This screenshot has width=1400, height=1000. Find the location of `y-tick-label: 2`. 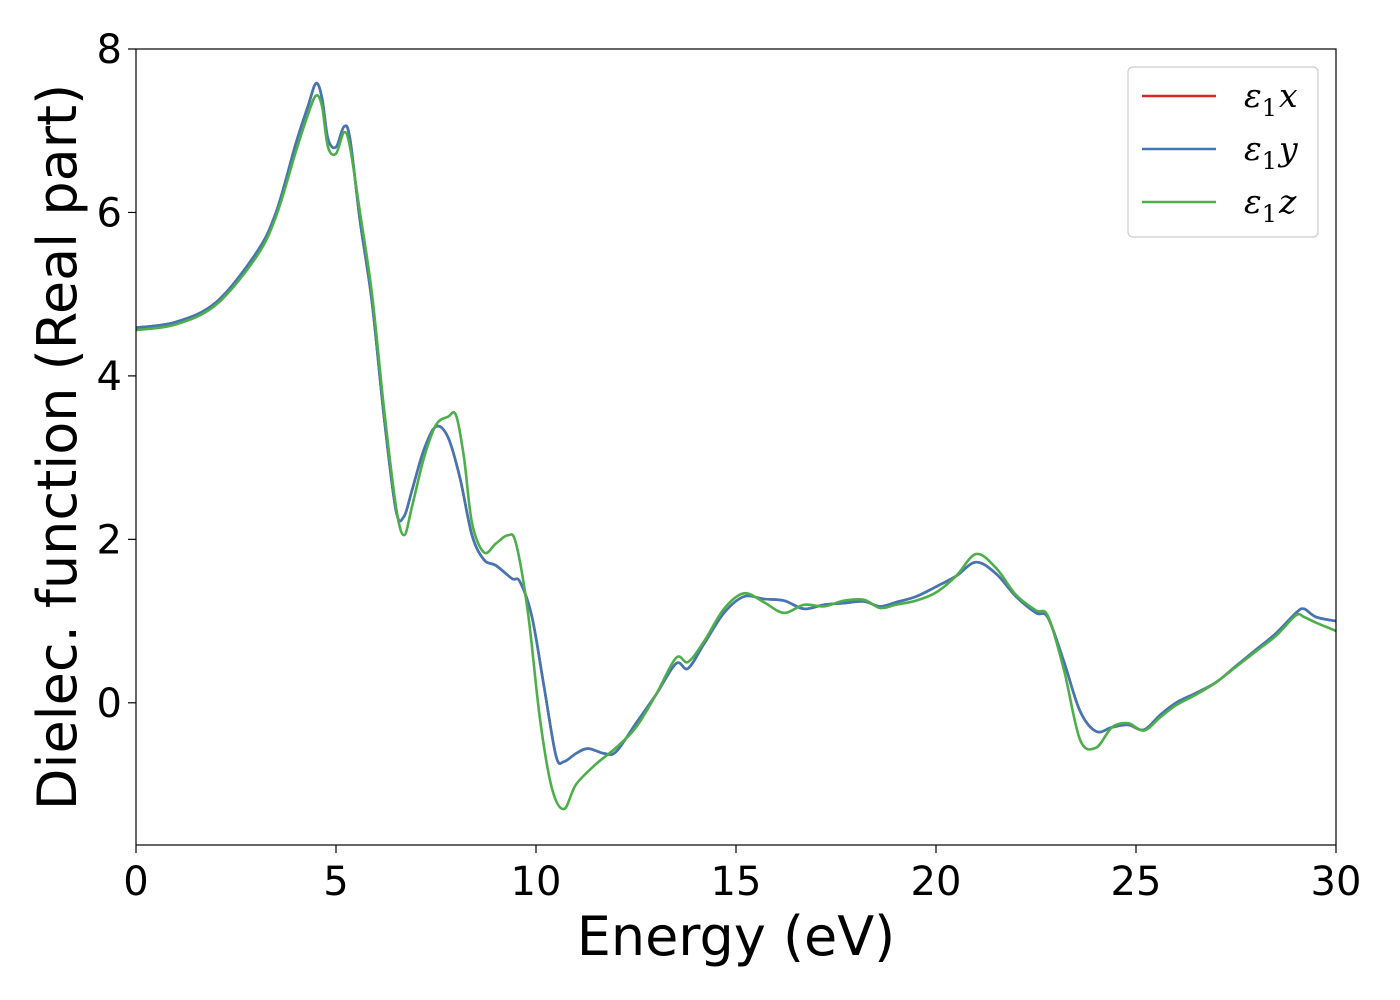

y-tick-label: 2 is located at coordinates (109, 540).